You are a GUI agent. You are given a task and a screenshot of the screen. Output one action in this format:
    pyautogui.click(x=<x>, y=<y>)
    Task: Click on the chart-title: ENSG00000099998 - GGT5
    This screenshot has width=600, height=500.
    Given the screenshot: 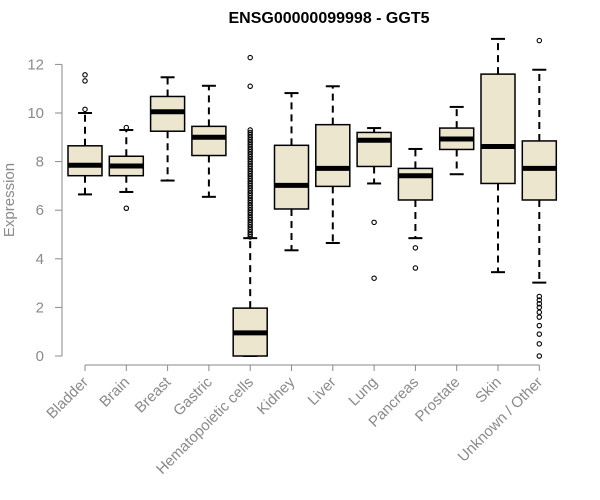 What is the action you would take?
    pyautogui.click(x=328, y=18)
    